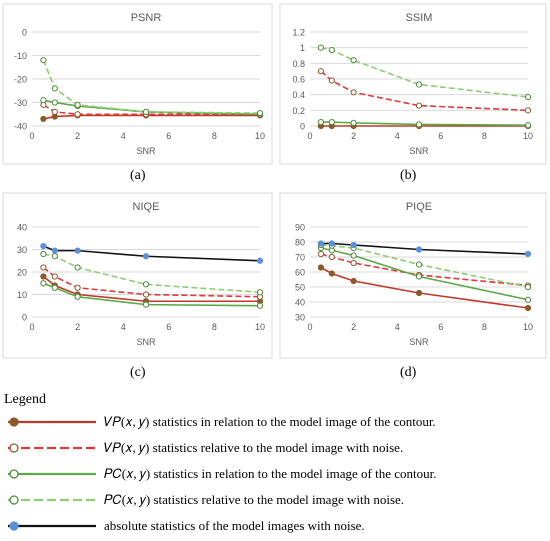 Image resolution: width=550 pixels, height=541 pixels. What do you see at coordinates (146, 207) in the screenshot?
I see `chart-title: NIQE` at bounding box center [146, 207].